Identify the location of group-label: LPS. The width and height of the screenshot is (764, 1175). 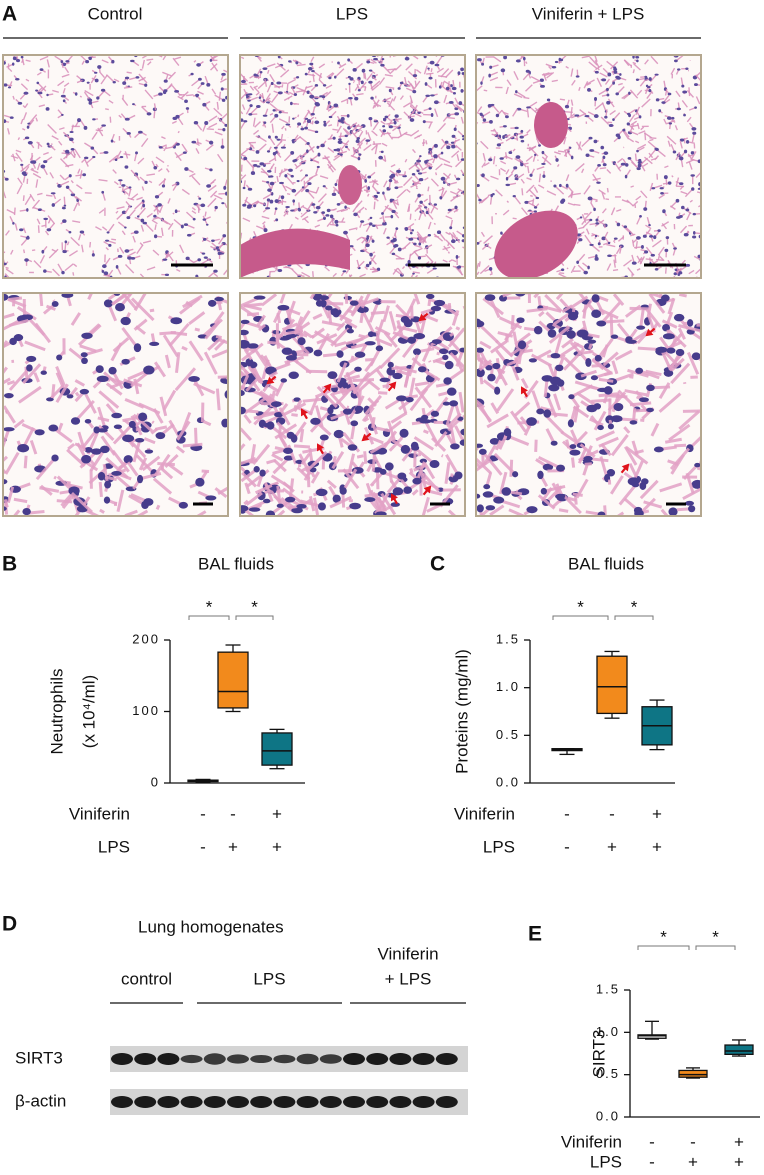
(269, 978).